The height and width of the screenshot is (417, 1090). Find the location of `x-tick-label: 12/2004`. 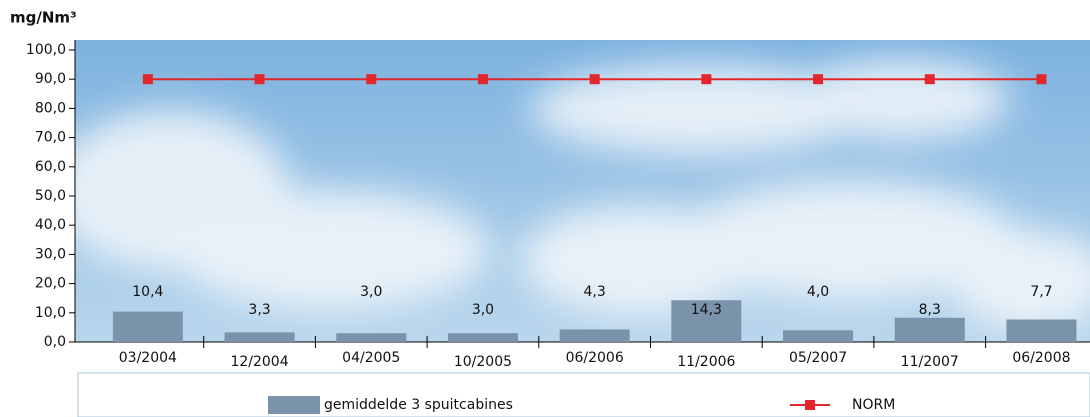

x-tick-label: 12/2004 is located at coordinates (259, 362).